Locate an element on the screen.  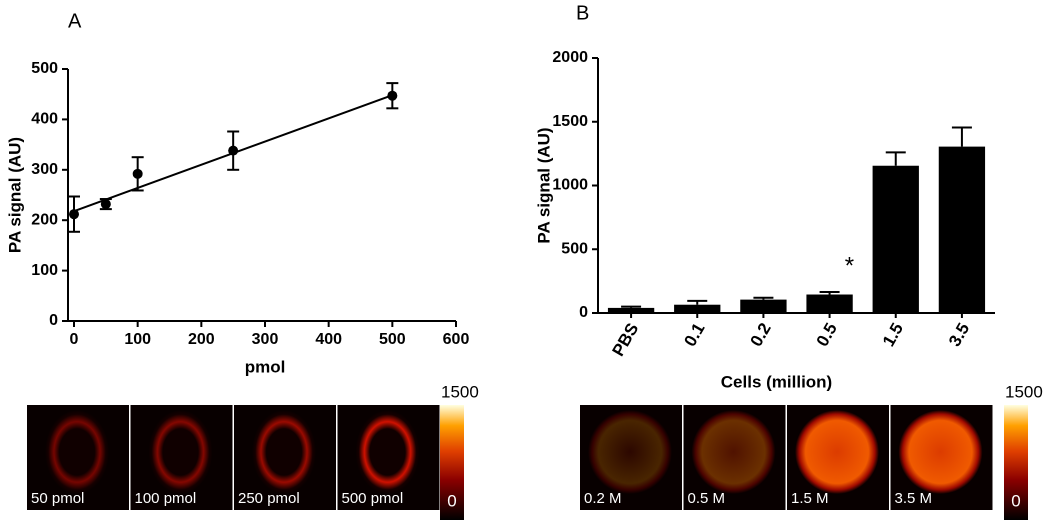
y-tick-label: 200 is located at coordinates (44, 219).